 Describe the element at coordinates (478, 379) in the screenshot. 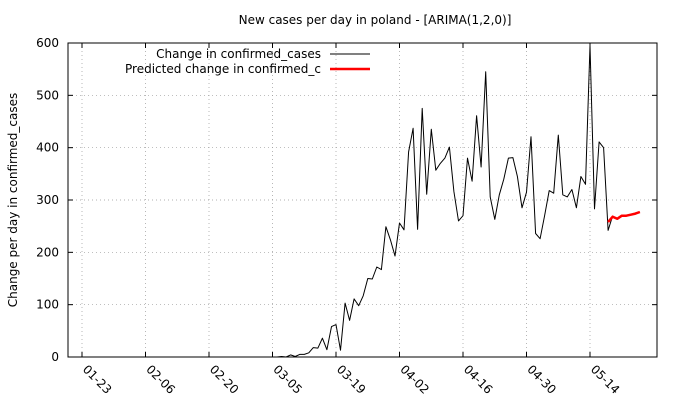

I see `x-tick-label: 04-16` at that location.